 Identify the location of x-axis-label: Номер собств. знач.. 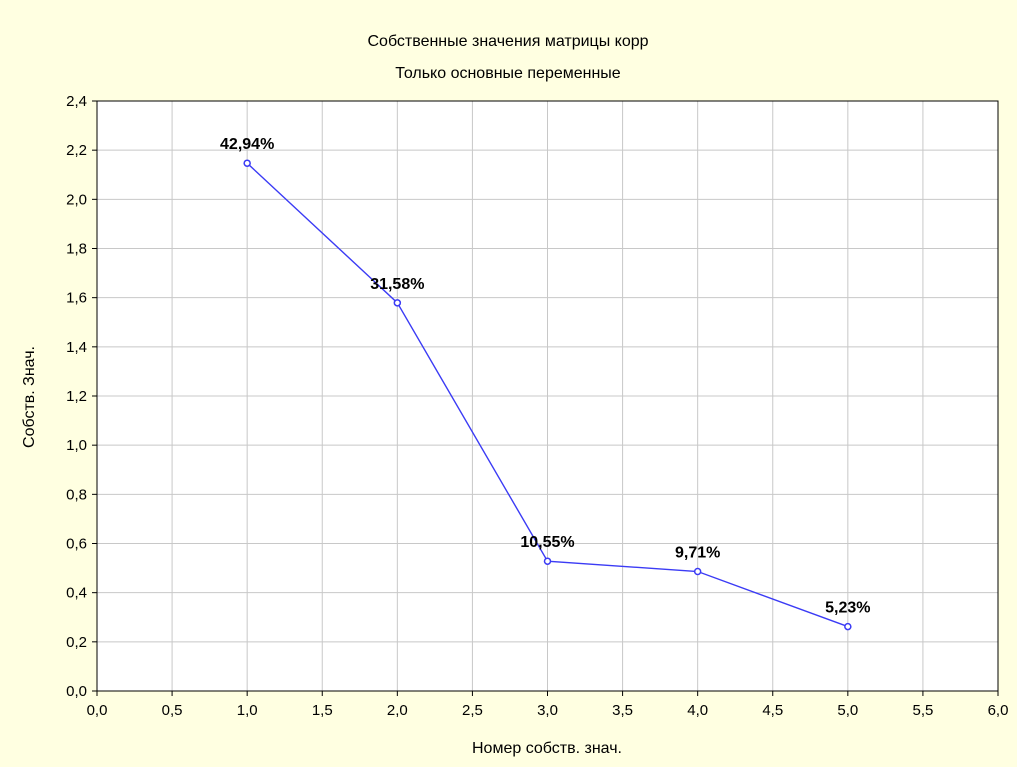
(547, 748).